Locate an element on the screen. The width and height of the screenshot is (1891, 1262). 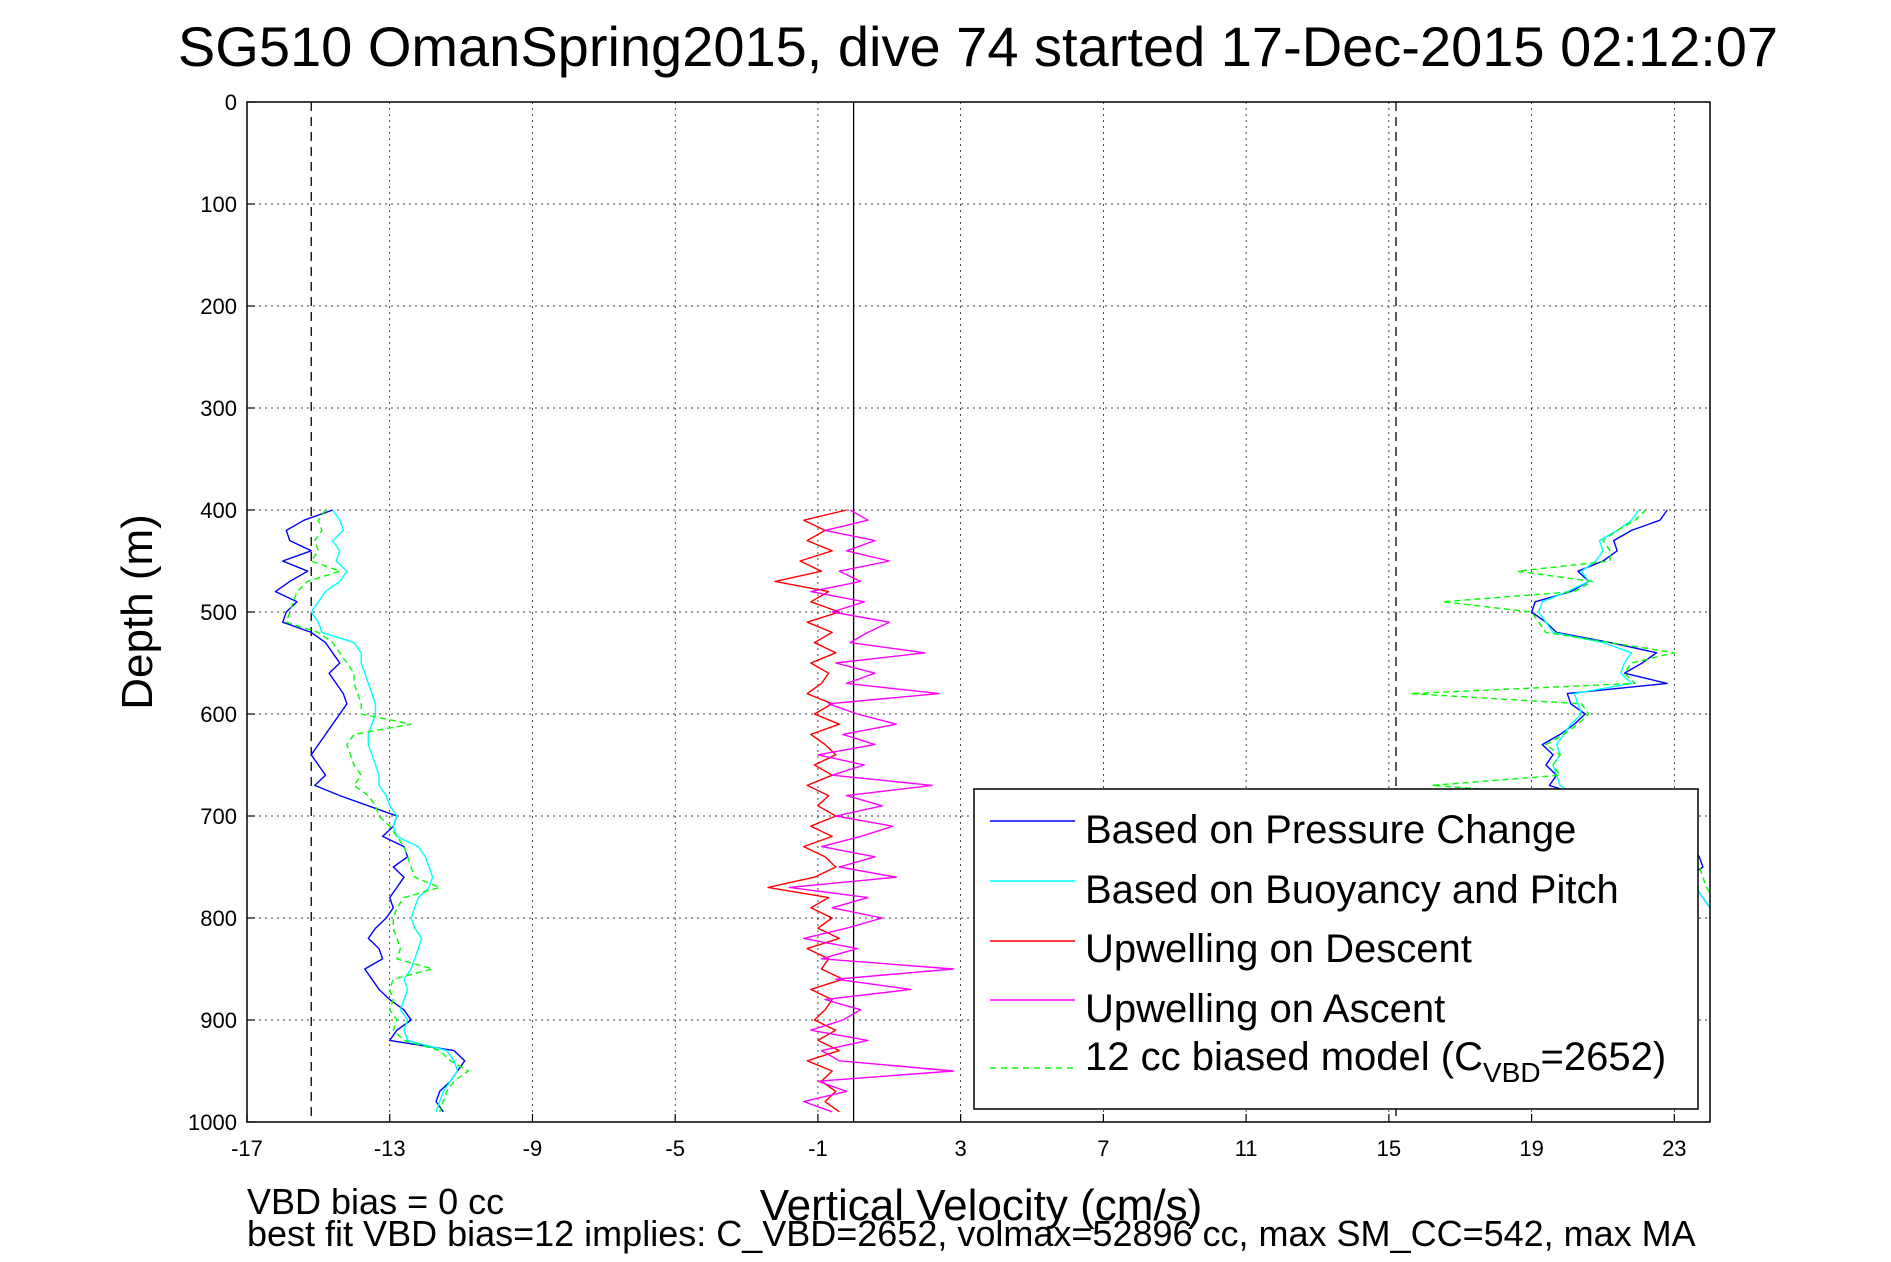
x-tick-label: -1 is located at coordinates (818, 1148).